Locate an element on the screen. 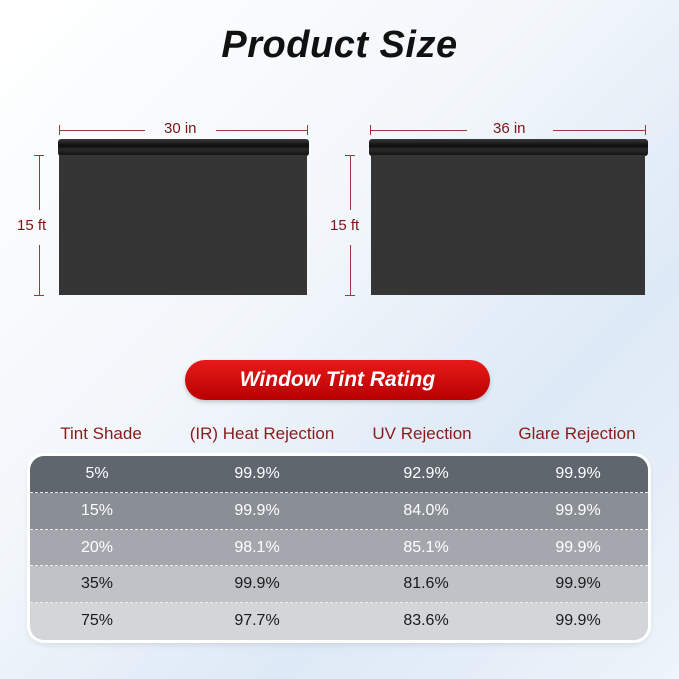 The width and height of the screenshot is (679, 679). table-cell: 83.6% is located at coordinates (426, 621).